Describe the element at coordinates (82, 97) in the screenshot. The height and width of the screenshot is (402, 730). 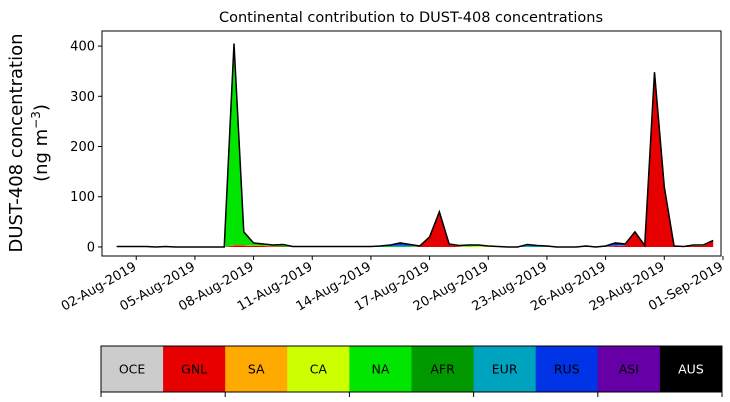
I see `y-tick-label: 300` at that location.